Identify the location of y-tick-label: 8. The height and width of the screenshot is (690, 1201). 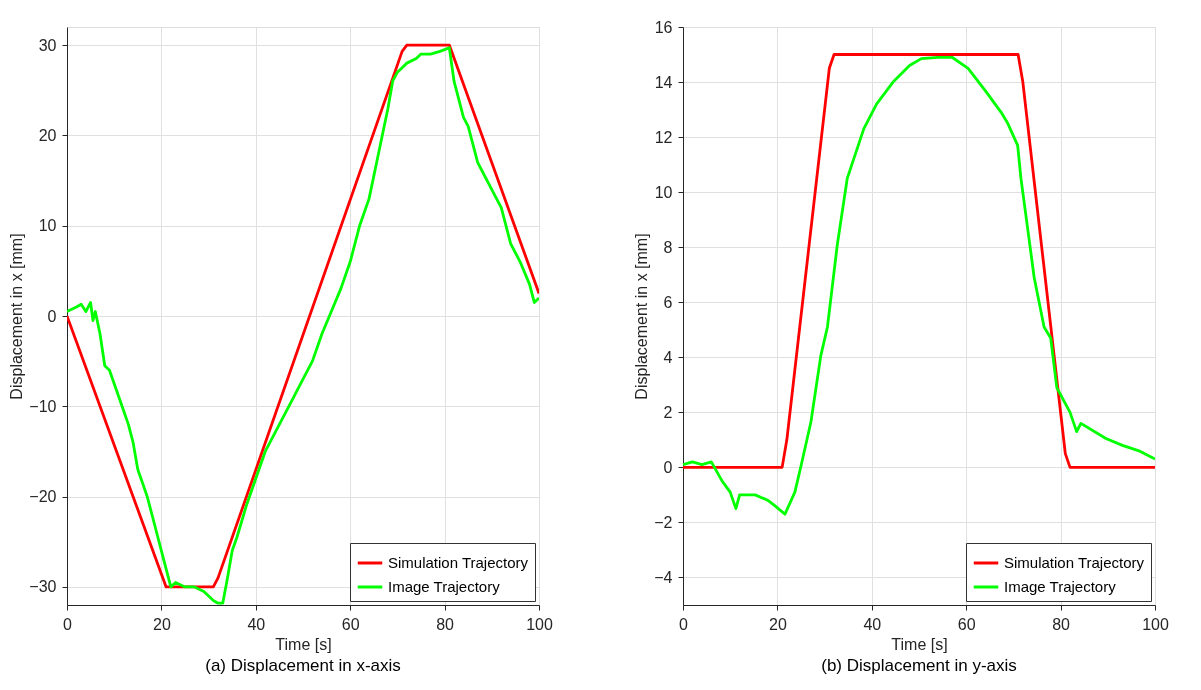
(668, 247).